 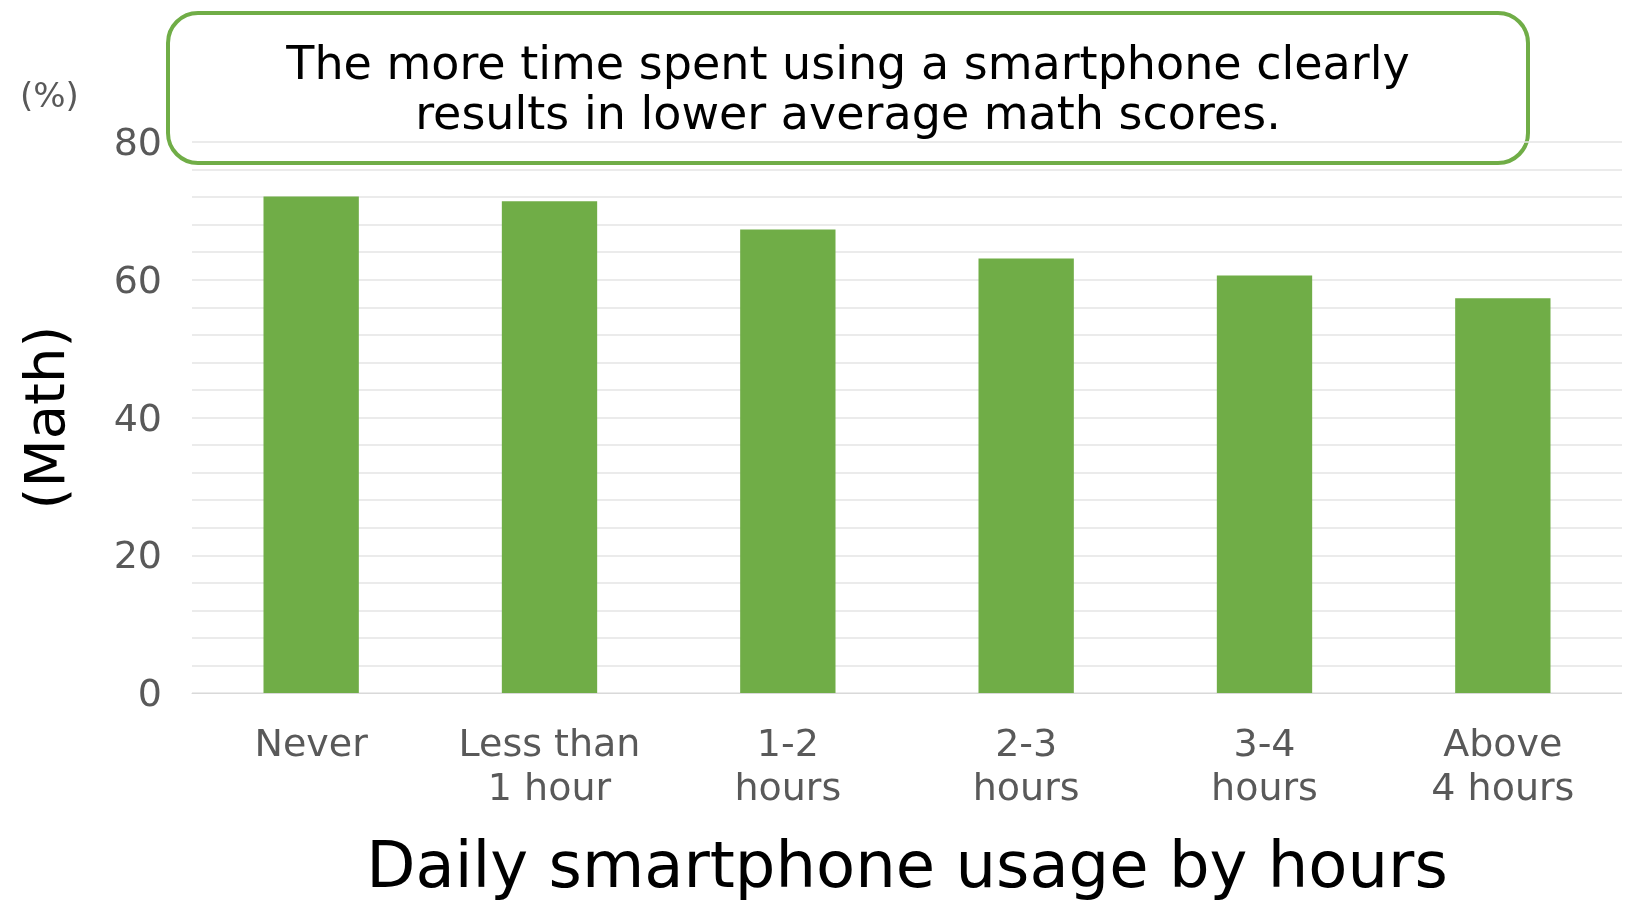 What do you see at coordinates (788, 765) in the screenshot?
I see `x-tick-label: 1-2 hours` at bounding box center [788, 765].